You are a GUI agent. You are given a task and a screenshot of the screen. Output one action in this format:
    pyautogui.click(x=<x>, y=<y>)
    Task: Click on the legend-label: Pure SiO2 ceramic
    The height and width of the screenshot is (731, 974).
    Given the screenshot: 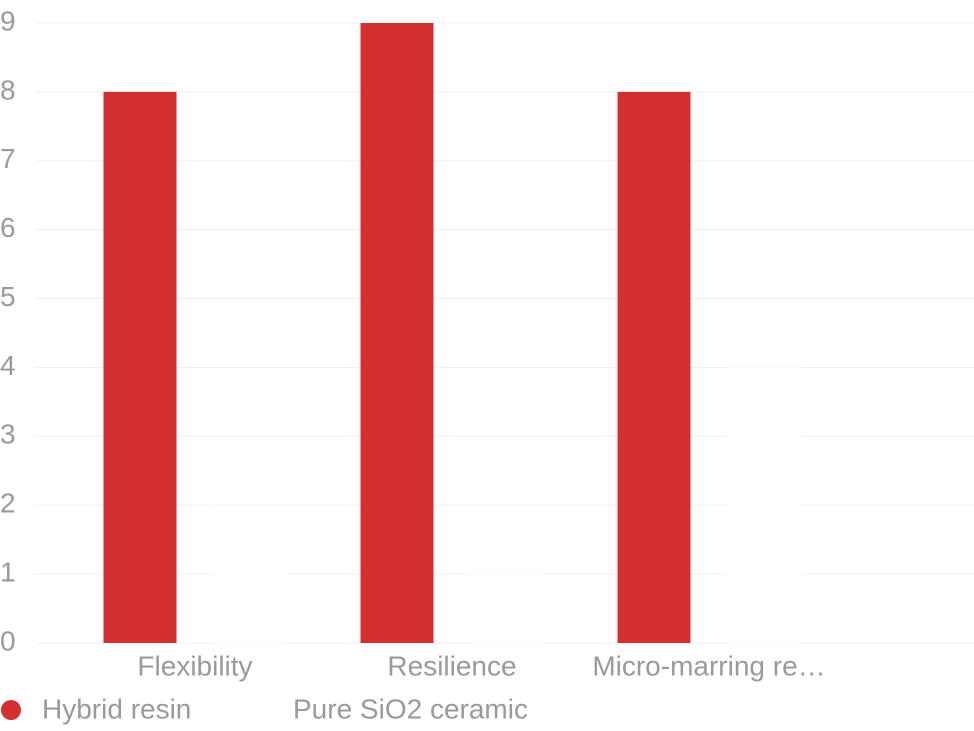 What is the action you would take?
    pyautogui.click(x=410, y=708)
    